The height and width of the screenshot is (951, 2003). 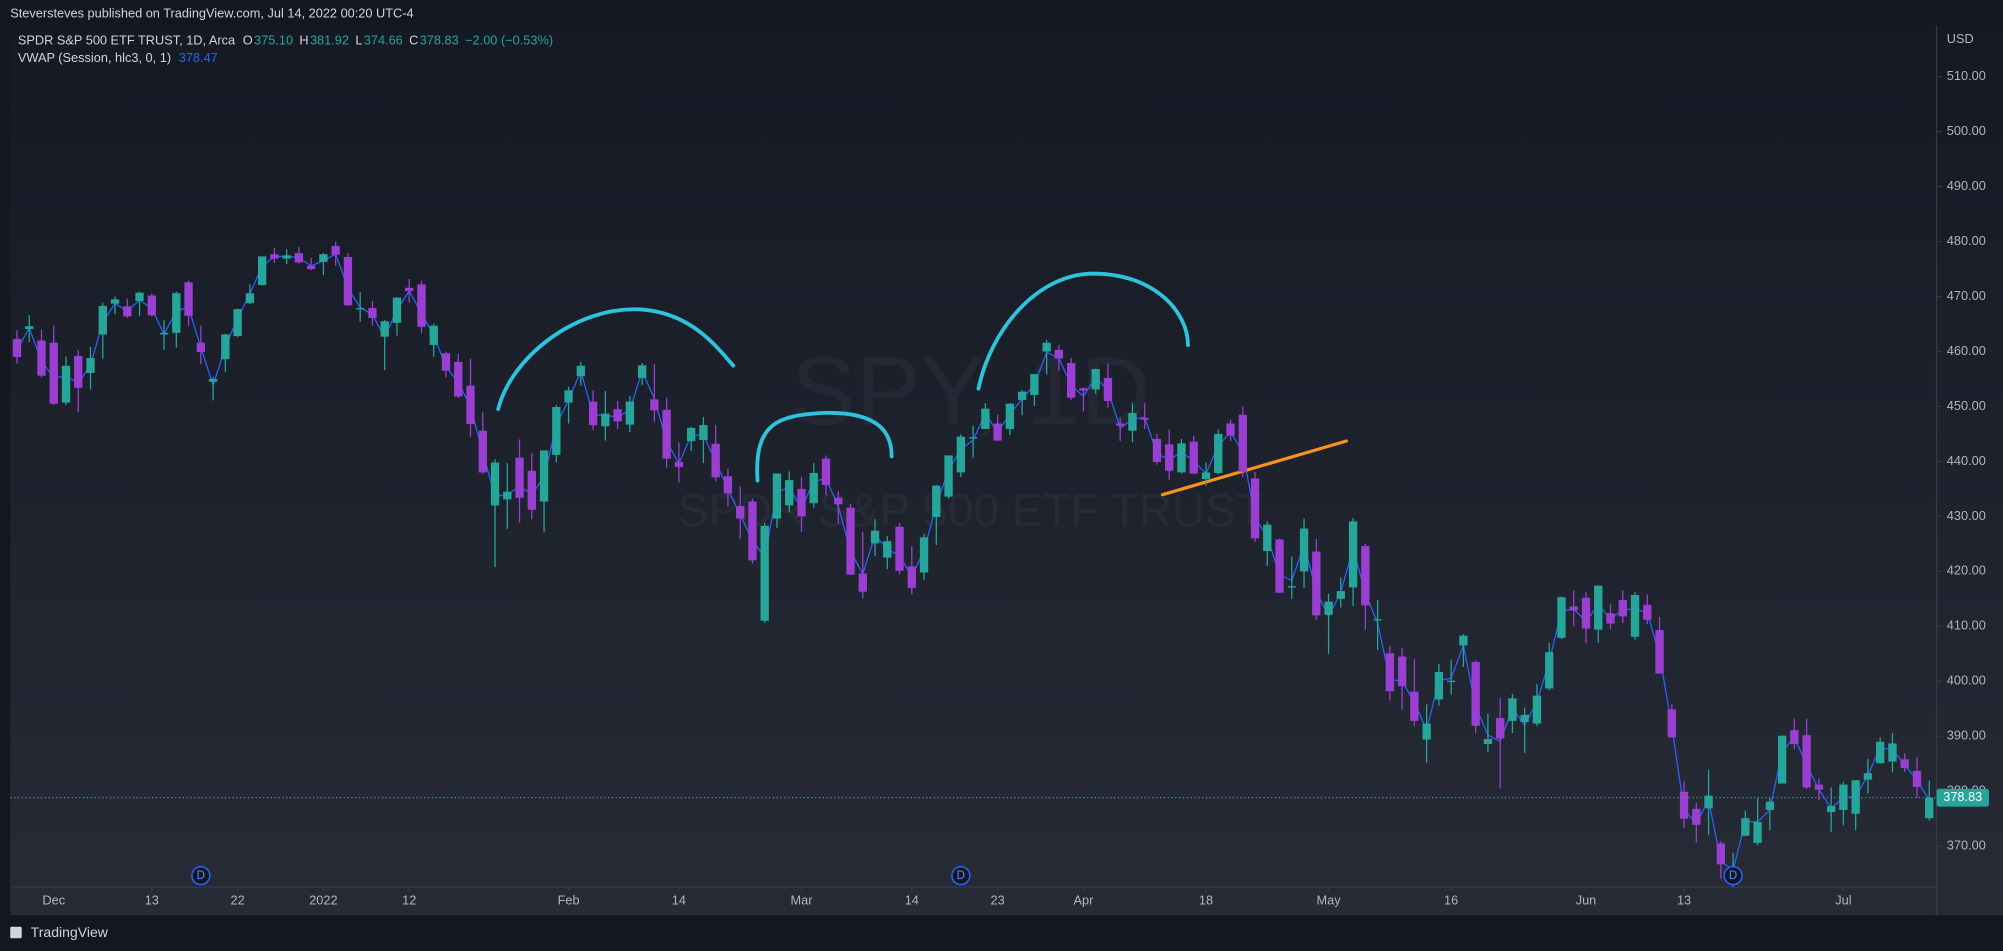 I want to click on drawings, so click(x=922, y=384).